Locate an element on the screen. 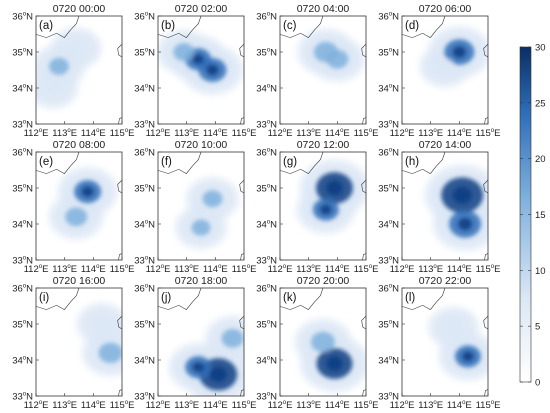 Image resolution: width=550 pixels, height=413 pixels. panel-letter: (j) is located at coordinates (166, 298).